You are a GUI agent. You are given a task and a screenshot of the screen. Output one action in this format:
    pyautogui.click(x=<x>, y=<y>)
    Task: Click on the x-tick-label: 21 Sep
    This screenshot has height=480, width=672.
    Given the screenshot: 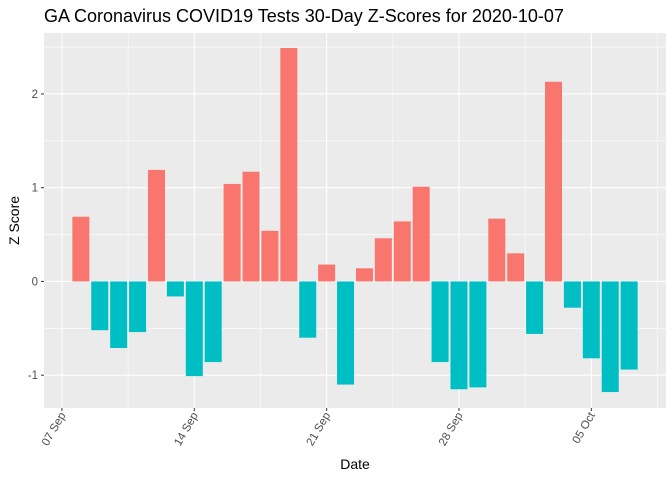 What is the action you would take?
    pyautogui.click(x=319, y=430)
    